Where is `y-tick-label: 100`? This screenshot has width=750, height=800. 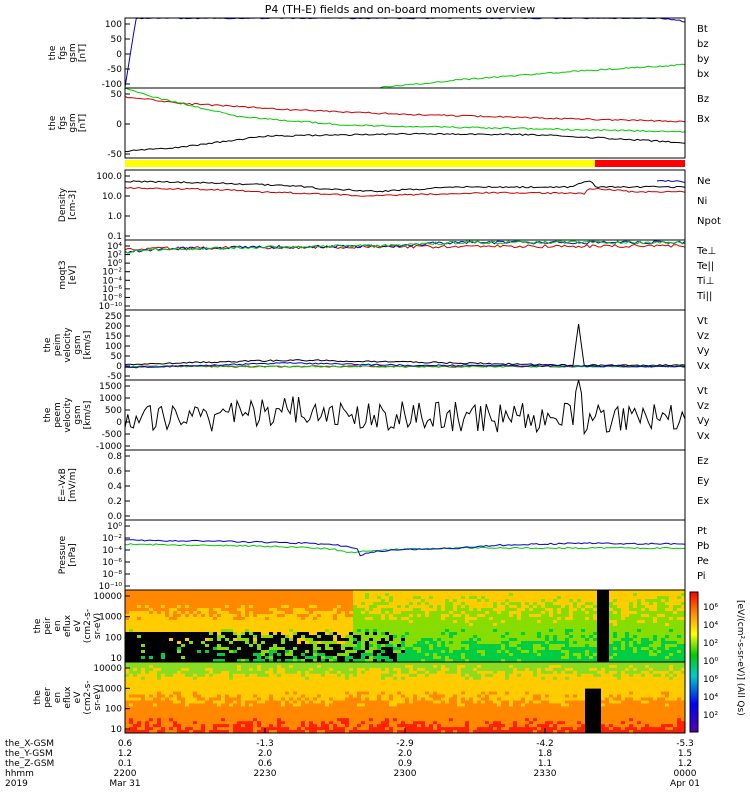 y-tick-label: 100 is located at coordinates (113, 347).